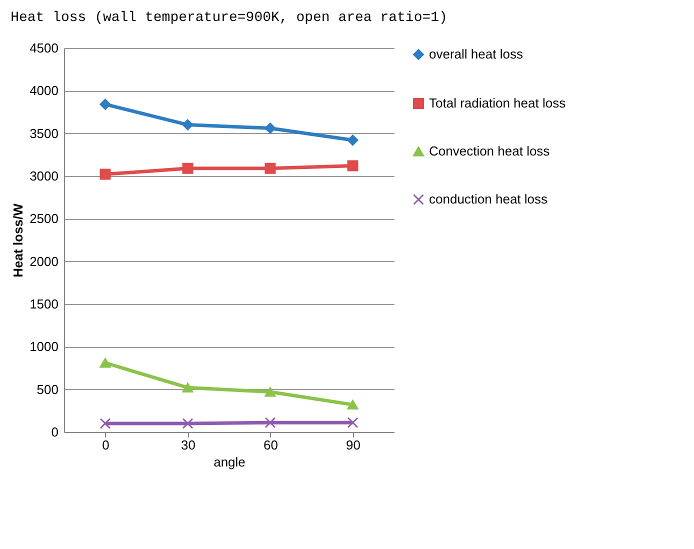 The image size is (694, 549). I want to click on x-tick-label: 30, so click(188, 445).